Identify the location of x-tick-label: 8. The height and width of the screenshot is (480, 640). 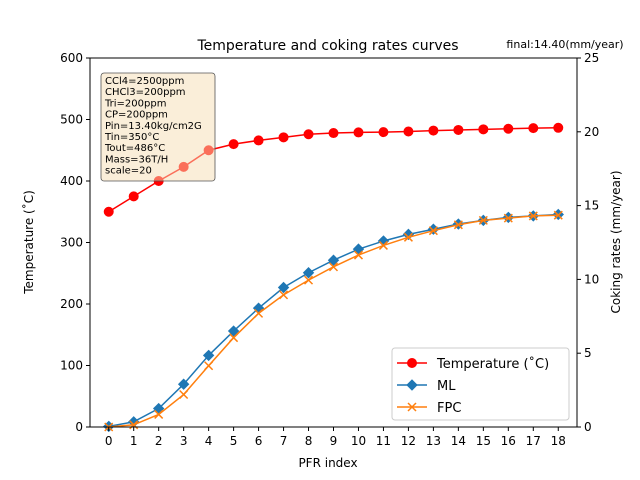
(309, 441).